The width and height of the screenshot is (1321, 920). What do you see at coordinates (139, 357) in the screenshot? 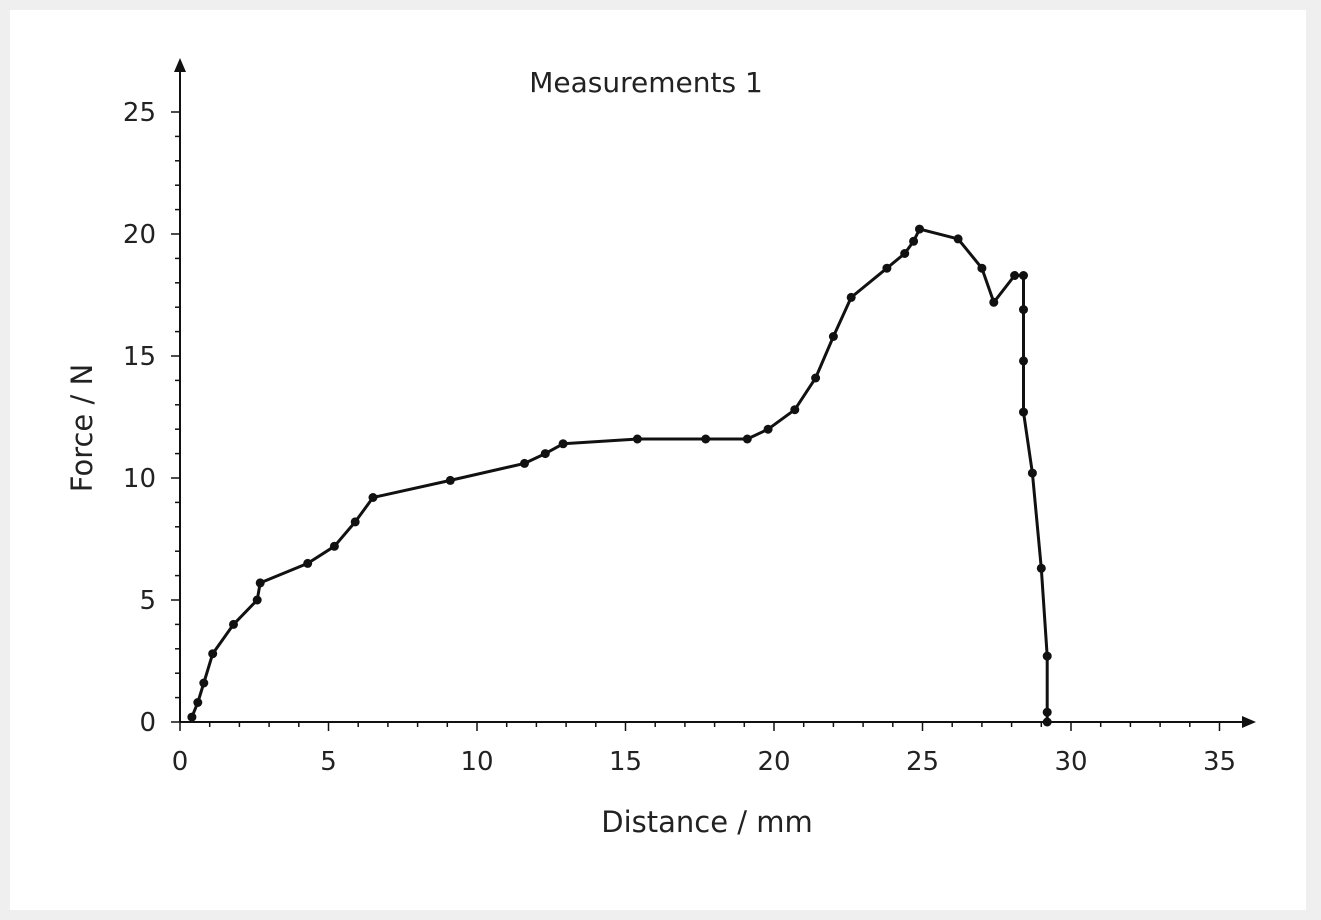
I see `y-tick-label: 15` at bounding box center [139, 357].